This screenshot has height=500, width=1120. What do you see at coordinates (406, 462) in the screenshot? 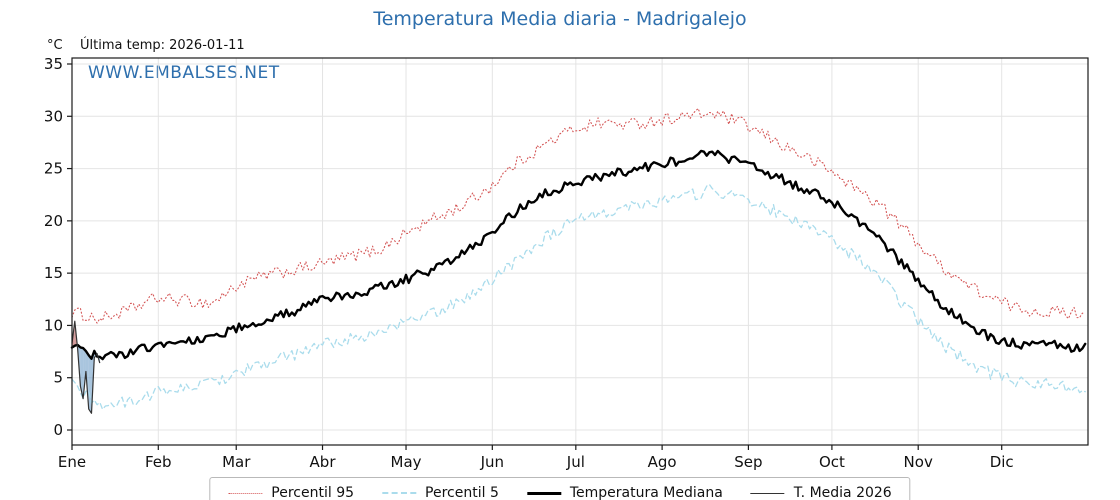
I see `svg-text: May` at bounding box center [406, 462].